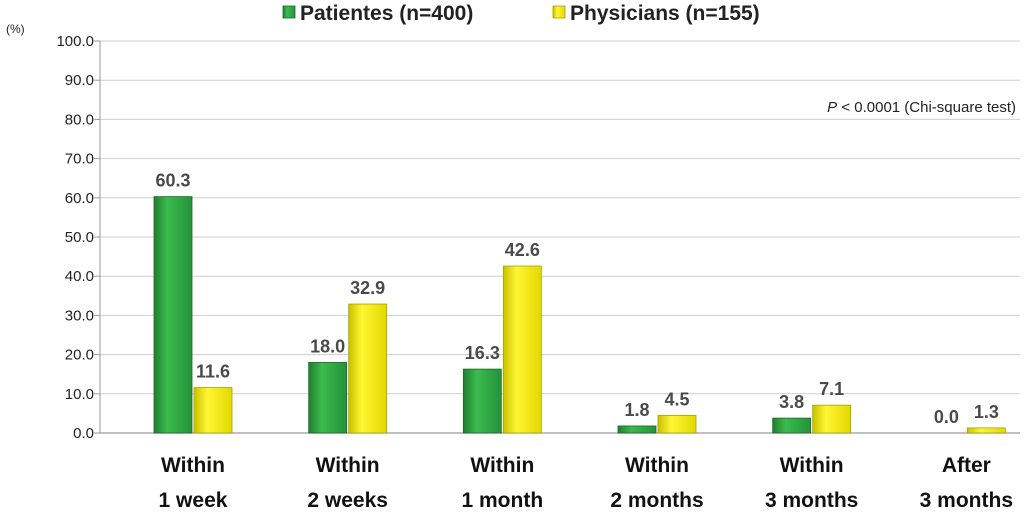 Image resolution: width=1024 pixels, height=512 pixels. What do you see at coordinates (522, 250) in the screenshot?
I see `data-label-physicians-2: 42.6` at bounding box center [522, 250].